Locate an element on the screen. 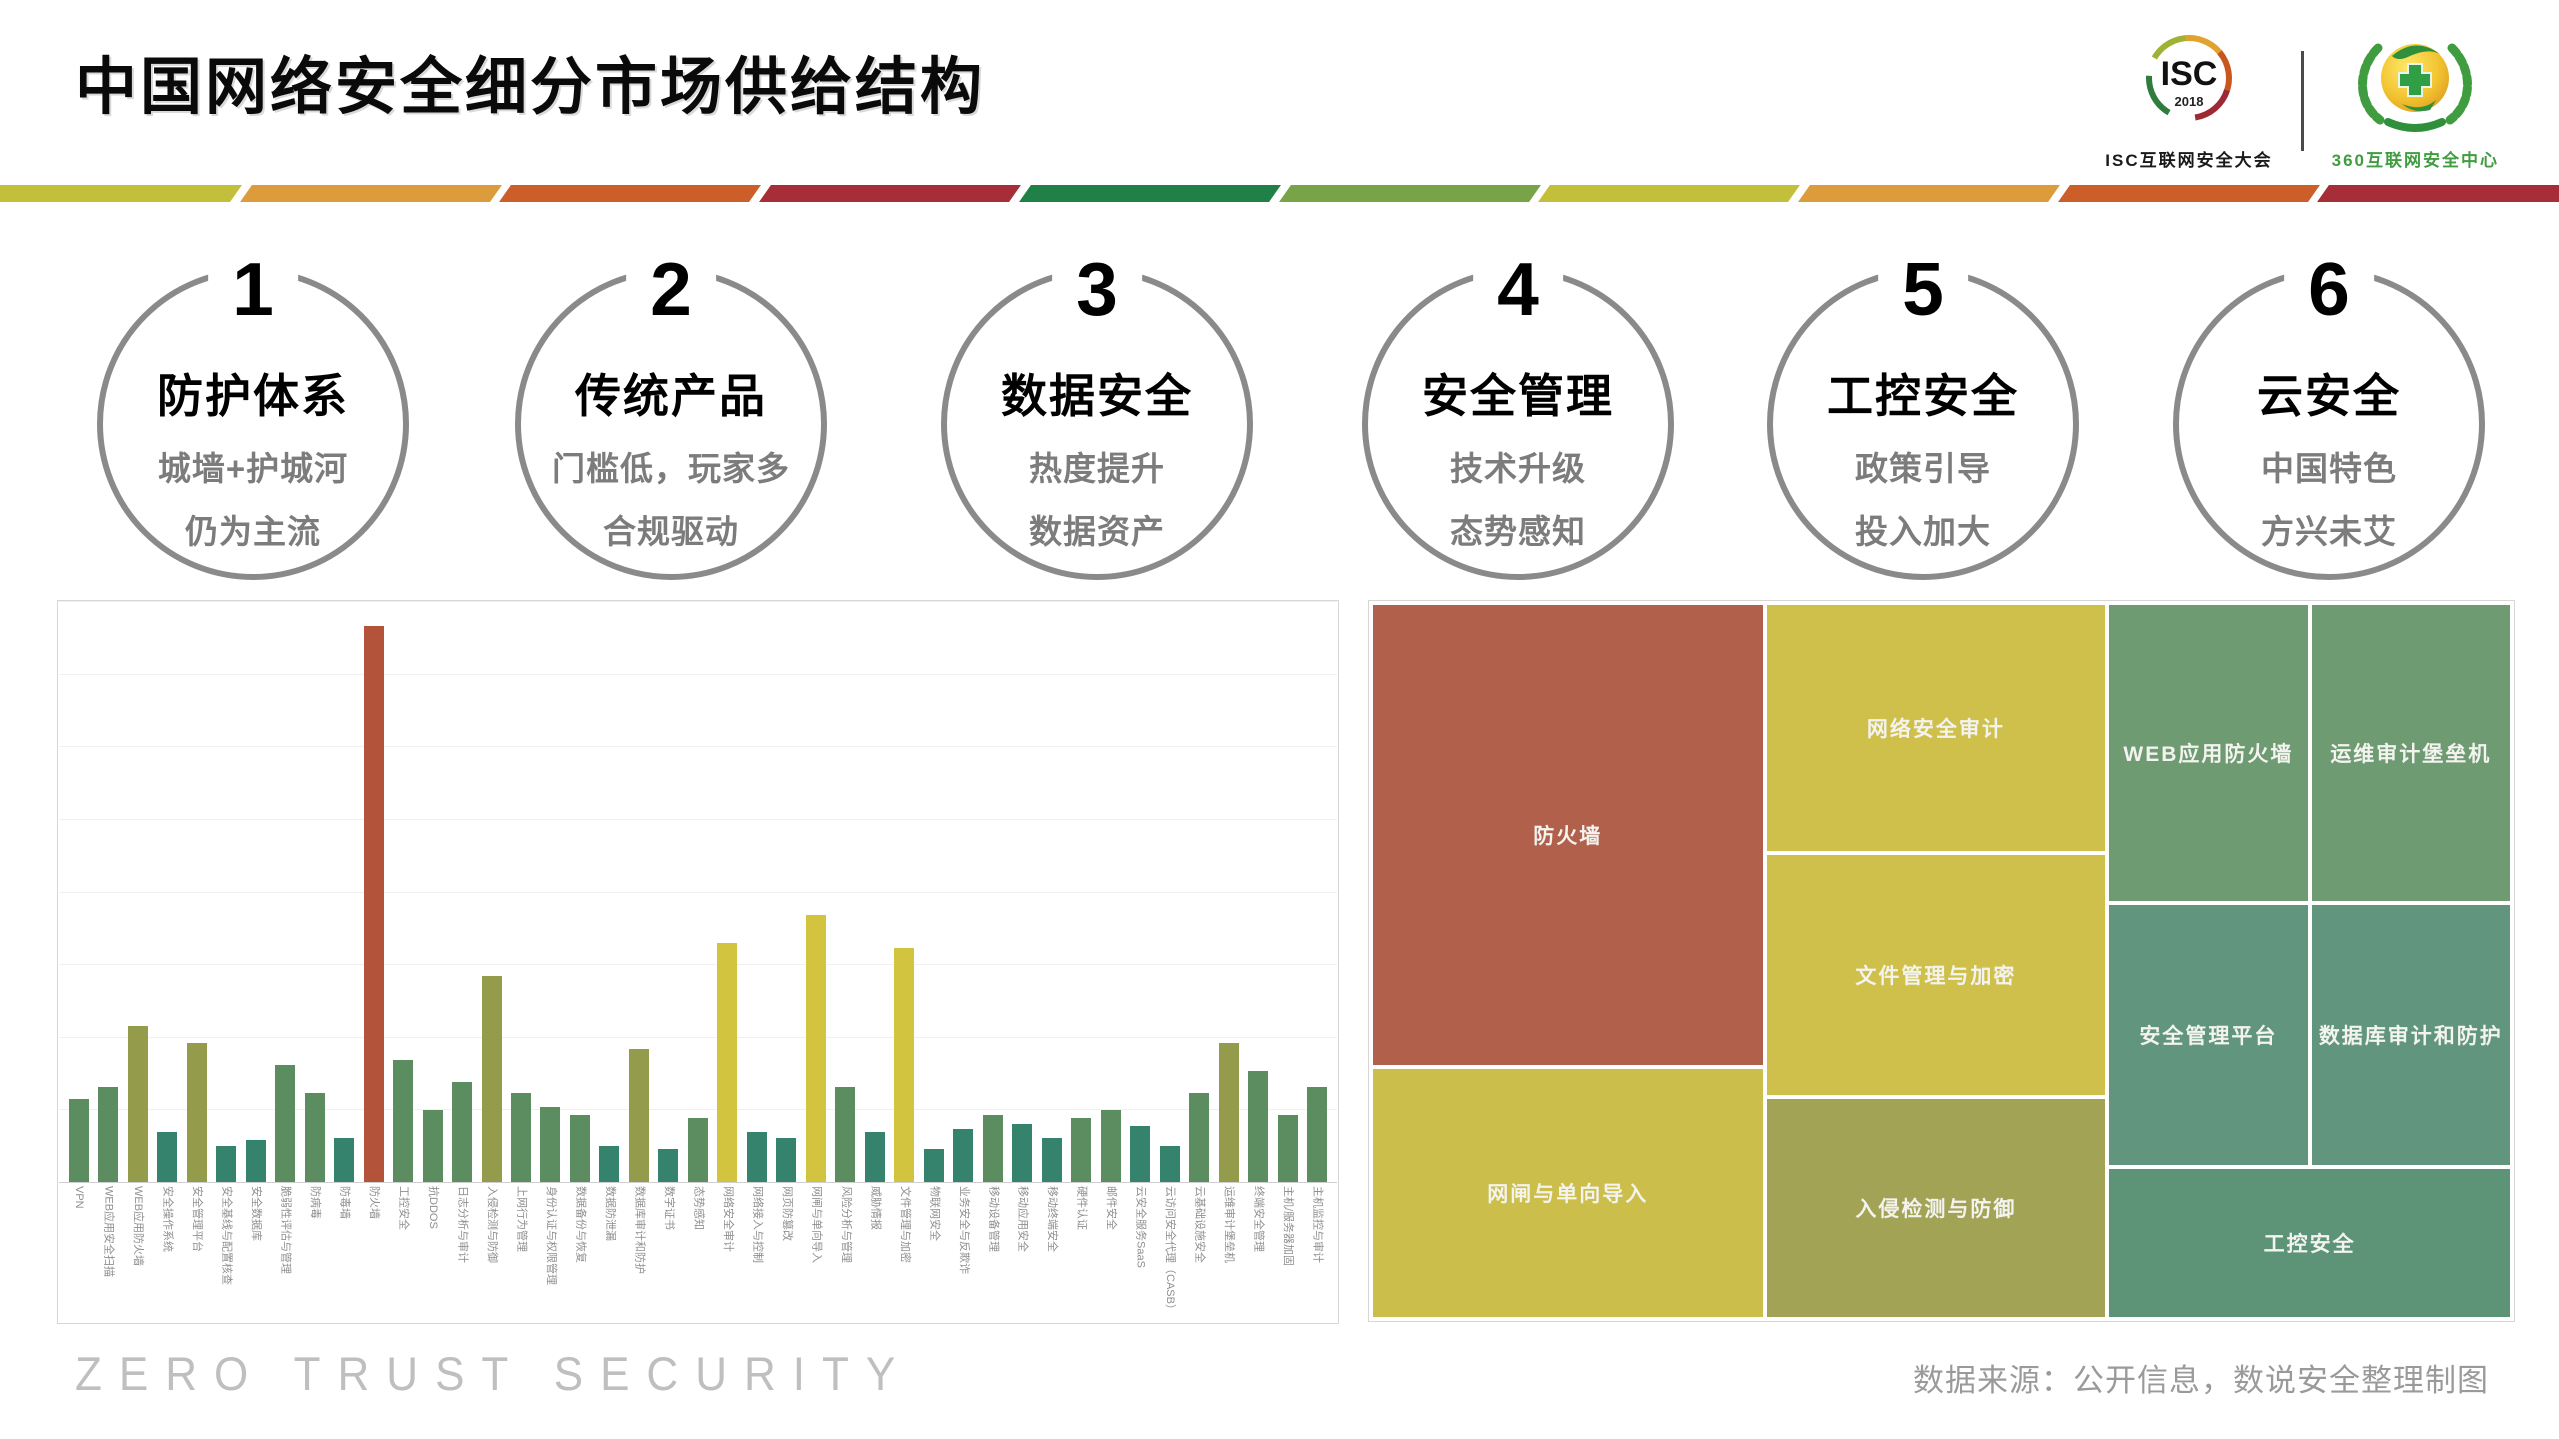 Image resolution: width=2559 pixels, height=1439 pixels. bar-日志分析与审计 is located at coordinates (462, 1132).